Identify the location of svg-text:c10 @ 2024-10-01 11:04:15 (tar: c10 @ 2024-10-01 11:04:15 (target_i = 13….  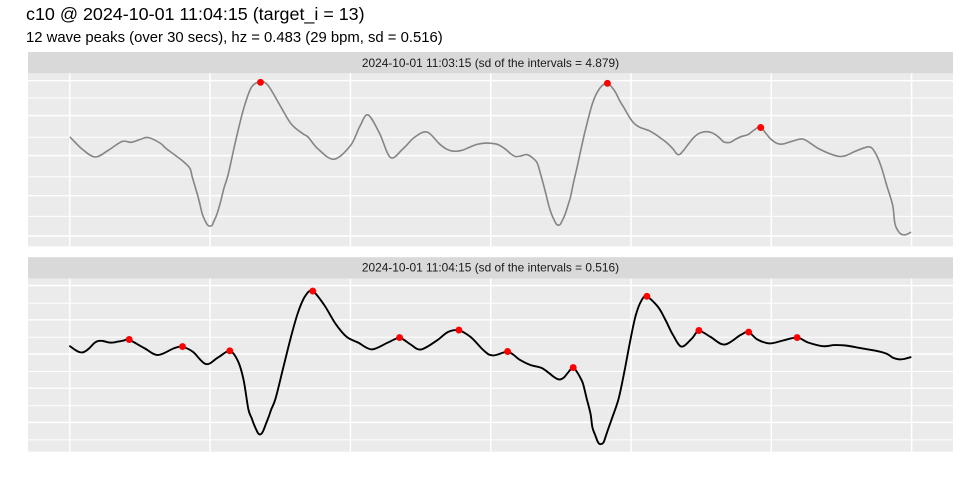
(195, 14).